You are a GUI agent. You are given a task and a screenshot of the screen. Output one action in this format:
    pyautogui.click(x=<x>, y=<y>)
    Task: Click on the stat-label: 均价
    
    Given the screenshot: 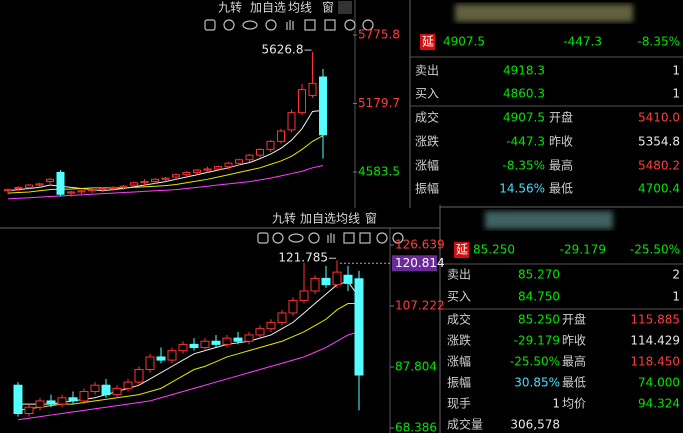 What is the action you would take?
    pyautogui.click(x=574, y=404)
    